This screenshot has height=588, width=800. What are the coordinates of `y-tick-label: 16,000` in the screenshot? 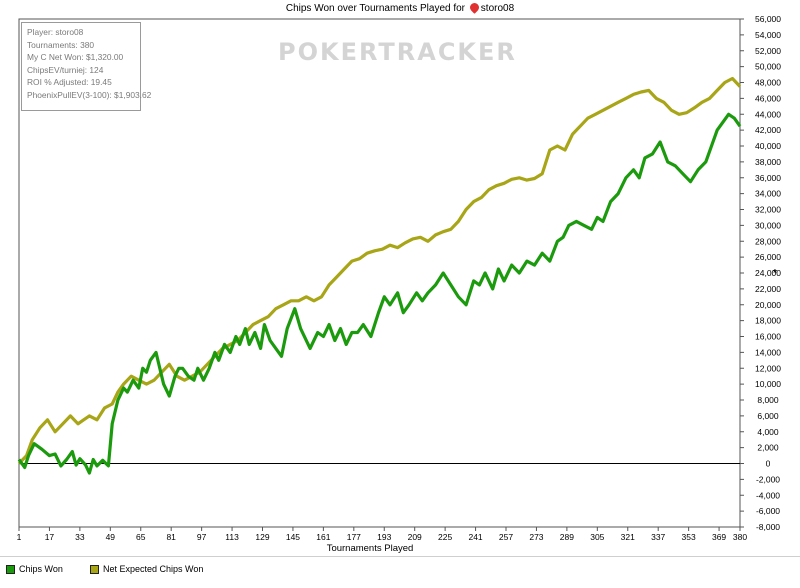 It's located at (768, 337).